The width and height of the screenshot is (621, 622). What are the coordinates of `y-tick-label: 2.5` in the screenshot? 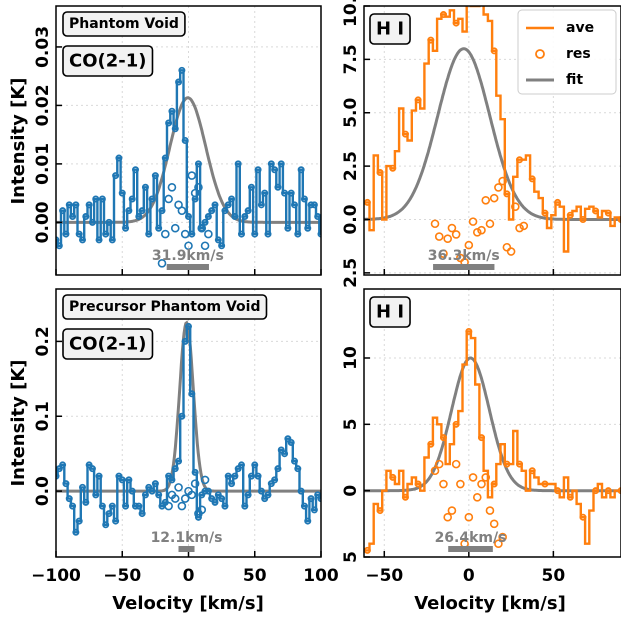 It's located at (351, 166).